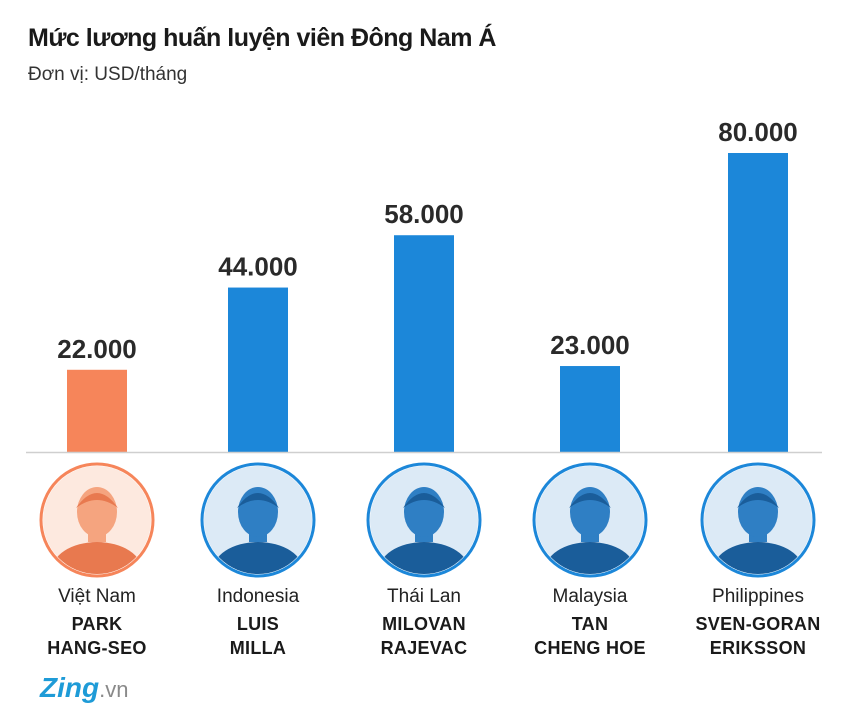 Image resolution: width=860 pixels, height=724 pixels. Describe the element at coordinates (97, 636) in the screenshot. I see `coach-name: PARK HANG-SEO` at that location.